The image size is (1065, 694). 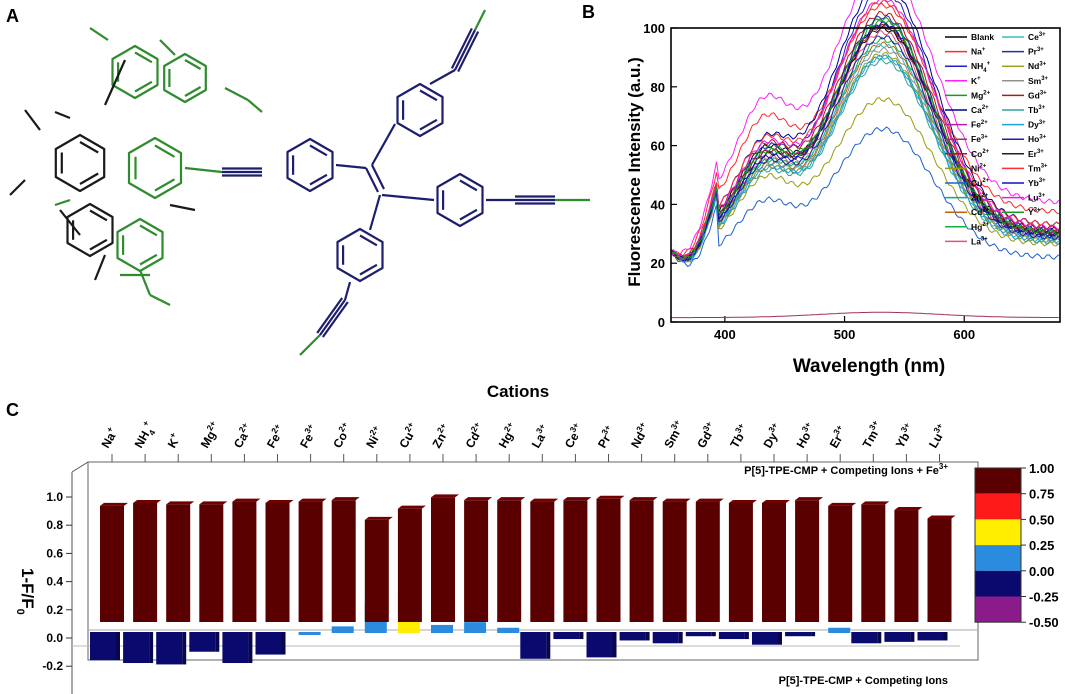 I want to click on legend-label-co2p: Co2+, so click(x=980, y=154).